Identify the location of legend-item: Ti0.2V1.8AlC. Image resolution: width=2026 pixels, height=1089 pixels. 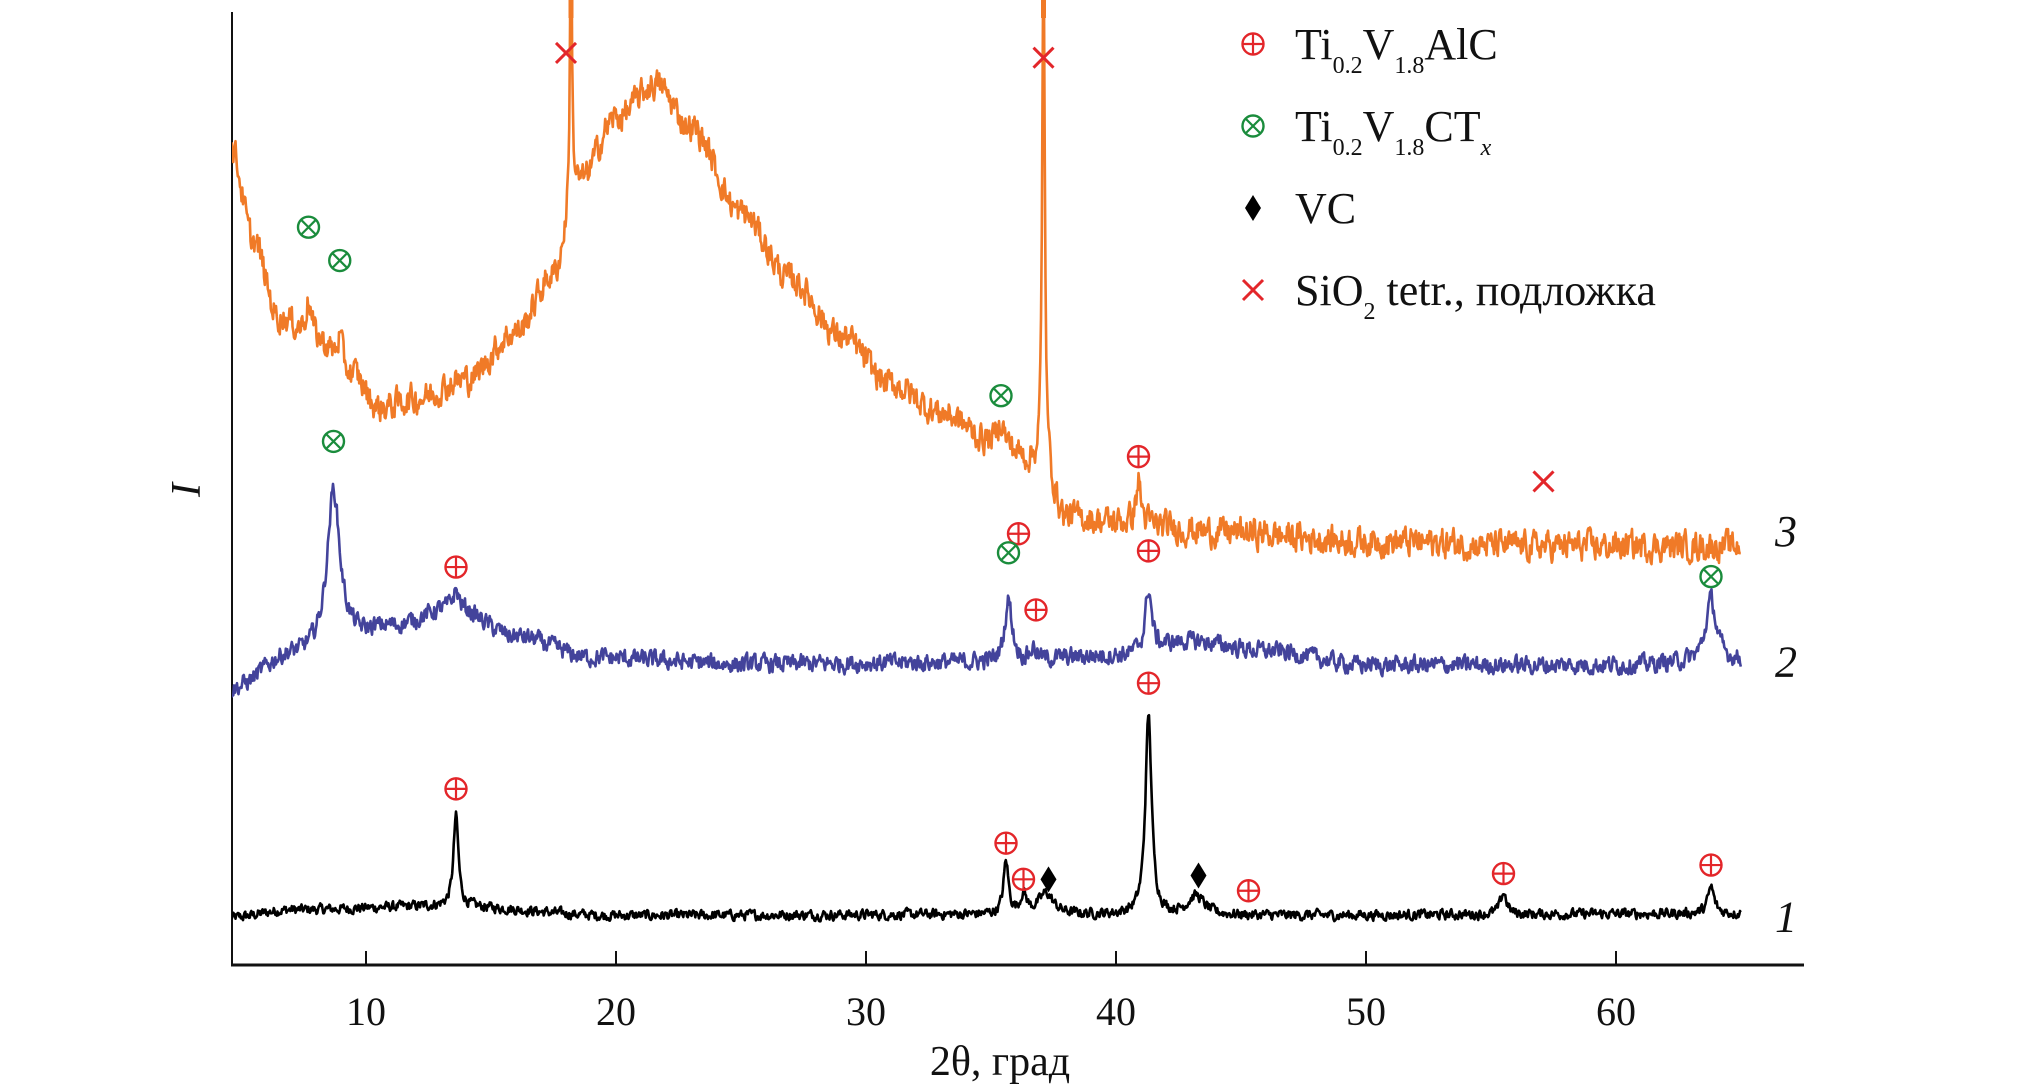
(1369, 49).